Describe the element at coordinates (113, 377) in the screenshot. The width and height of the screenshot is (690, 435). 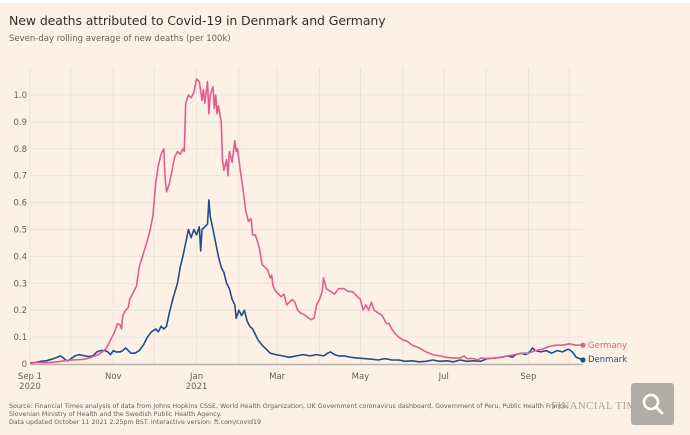
I see `x-tick-label: Nov` at that location.